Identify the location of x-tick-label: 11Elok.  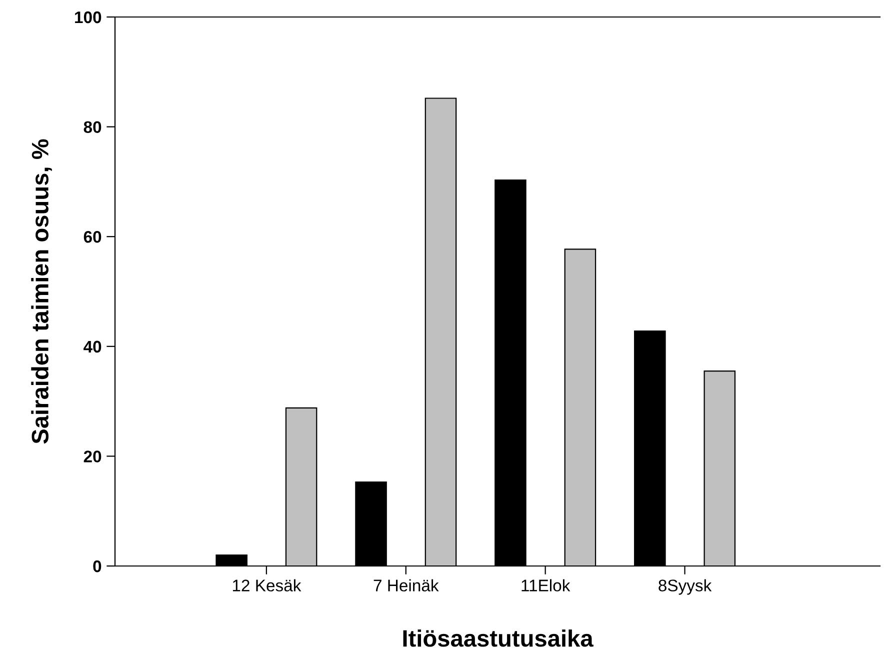
(546, 585).